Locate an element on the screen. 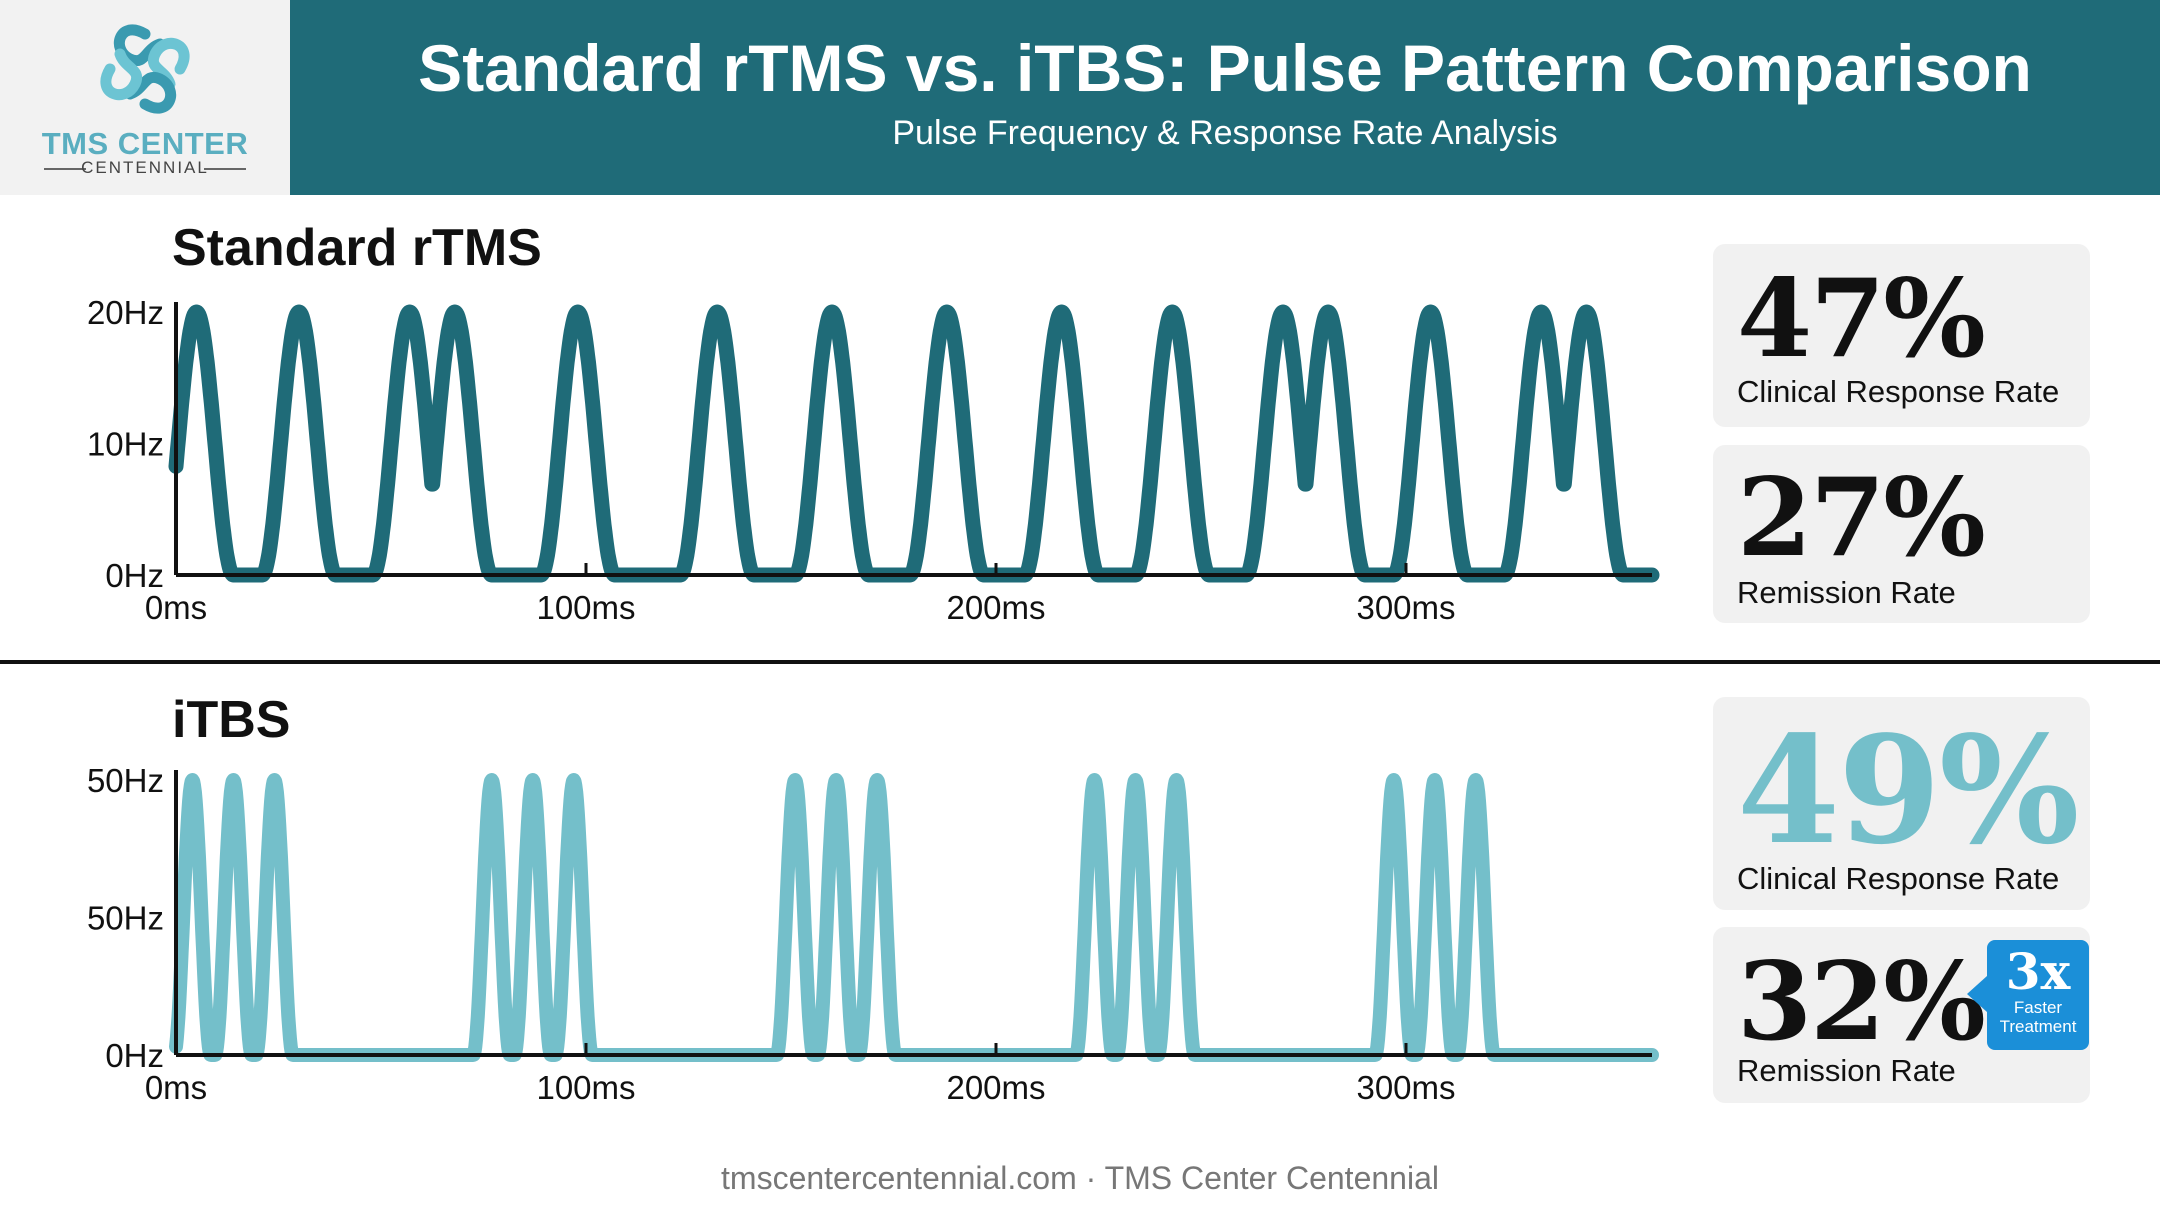 This screenshot has width=2160, height=1206. itbs-response-label: Clinical Response Rate is located at coordinates (1898, 878).